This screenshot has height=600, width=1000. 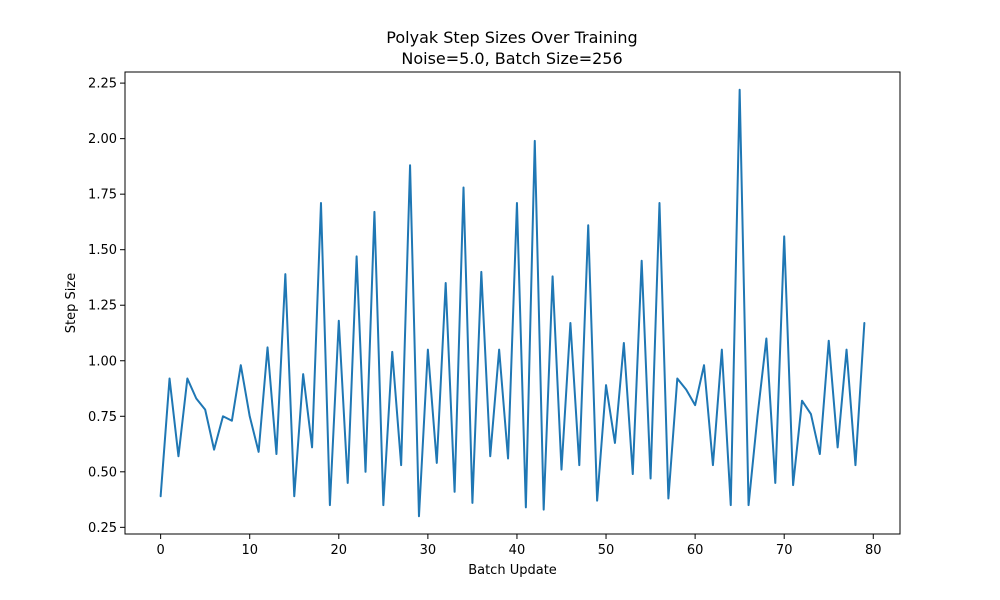 I want to click on y-tick-label: 2.00, so click(x=102, y=139).